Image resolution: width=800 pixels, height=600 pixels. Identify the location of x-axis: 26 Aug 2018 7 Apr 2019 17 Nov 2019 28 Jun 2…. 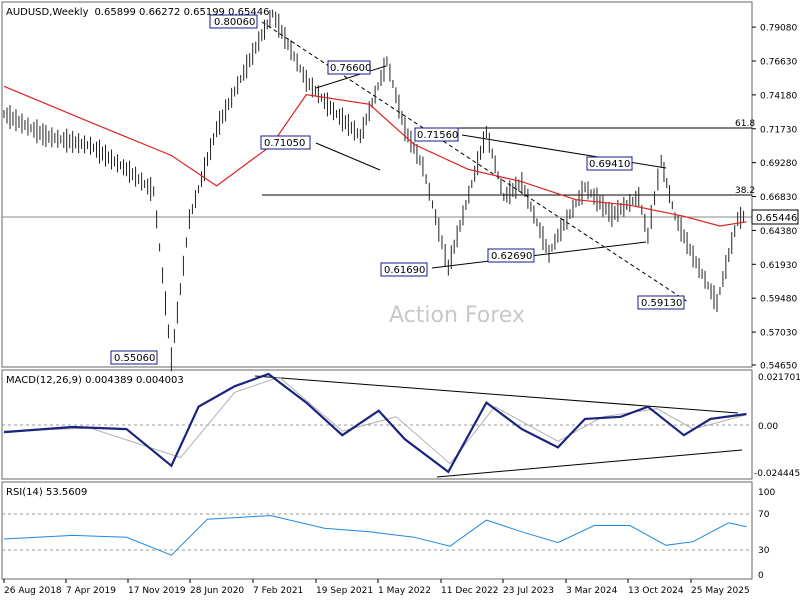
(376, 587).